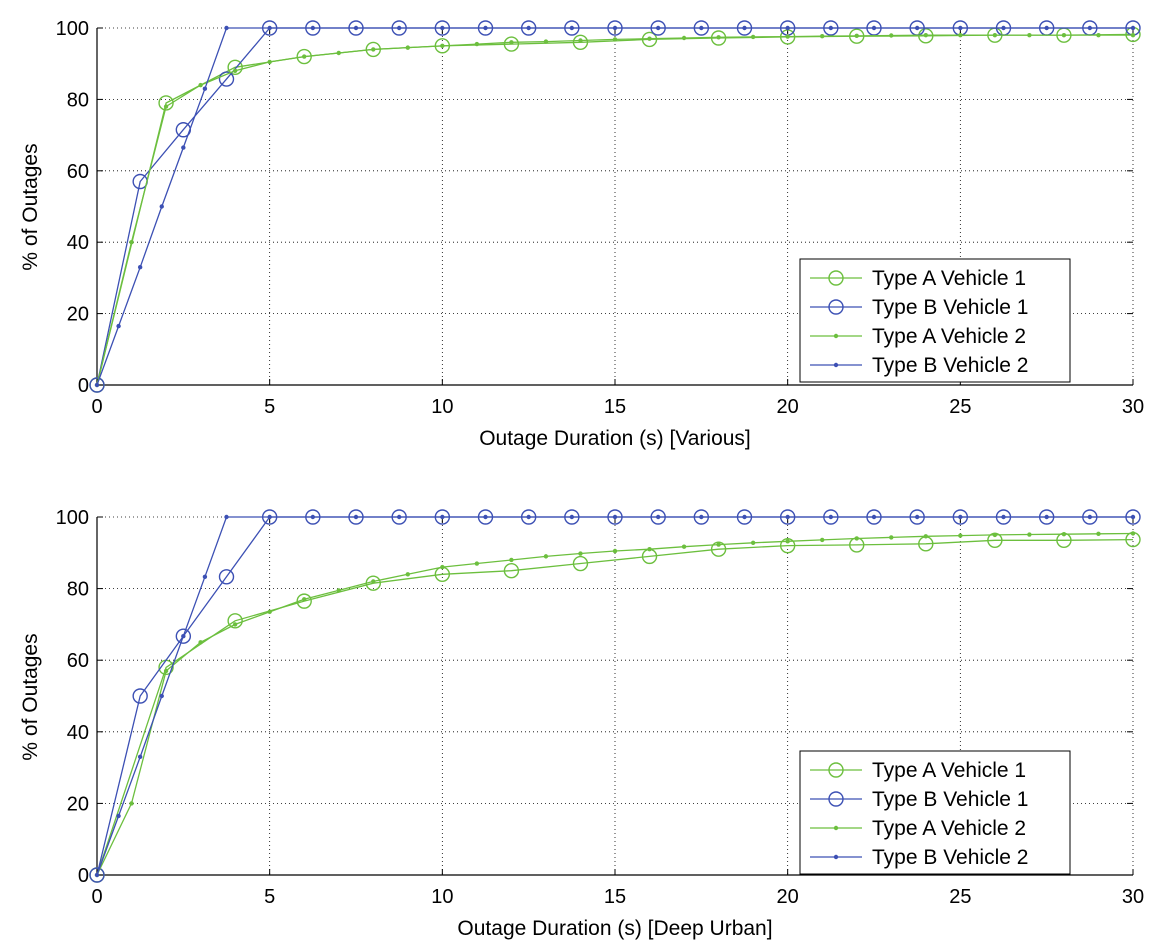 This screenshot has width=1158, height=952. Describe the element at coordinates (950, 799) in the screenshot. I see `legend-label: Type B Vehicle 1` at that location.